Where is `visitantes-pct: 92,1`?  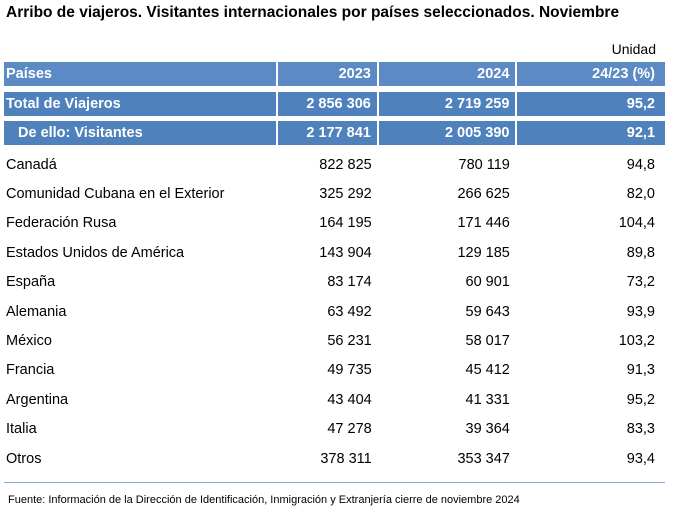
visitantes-pct: 92,1 is located at coordinates (591, 133).